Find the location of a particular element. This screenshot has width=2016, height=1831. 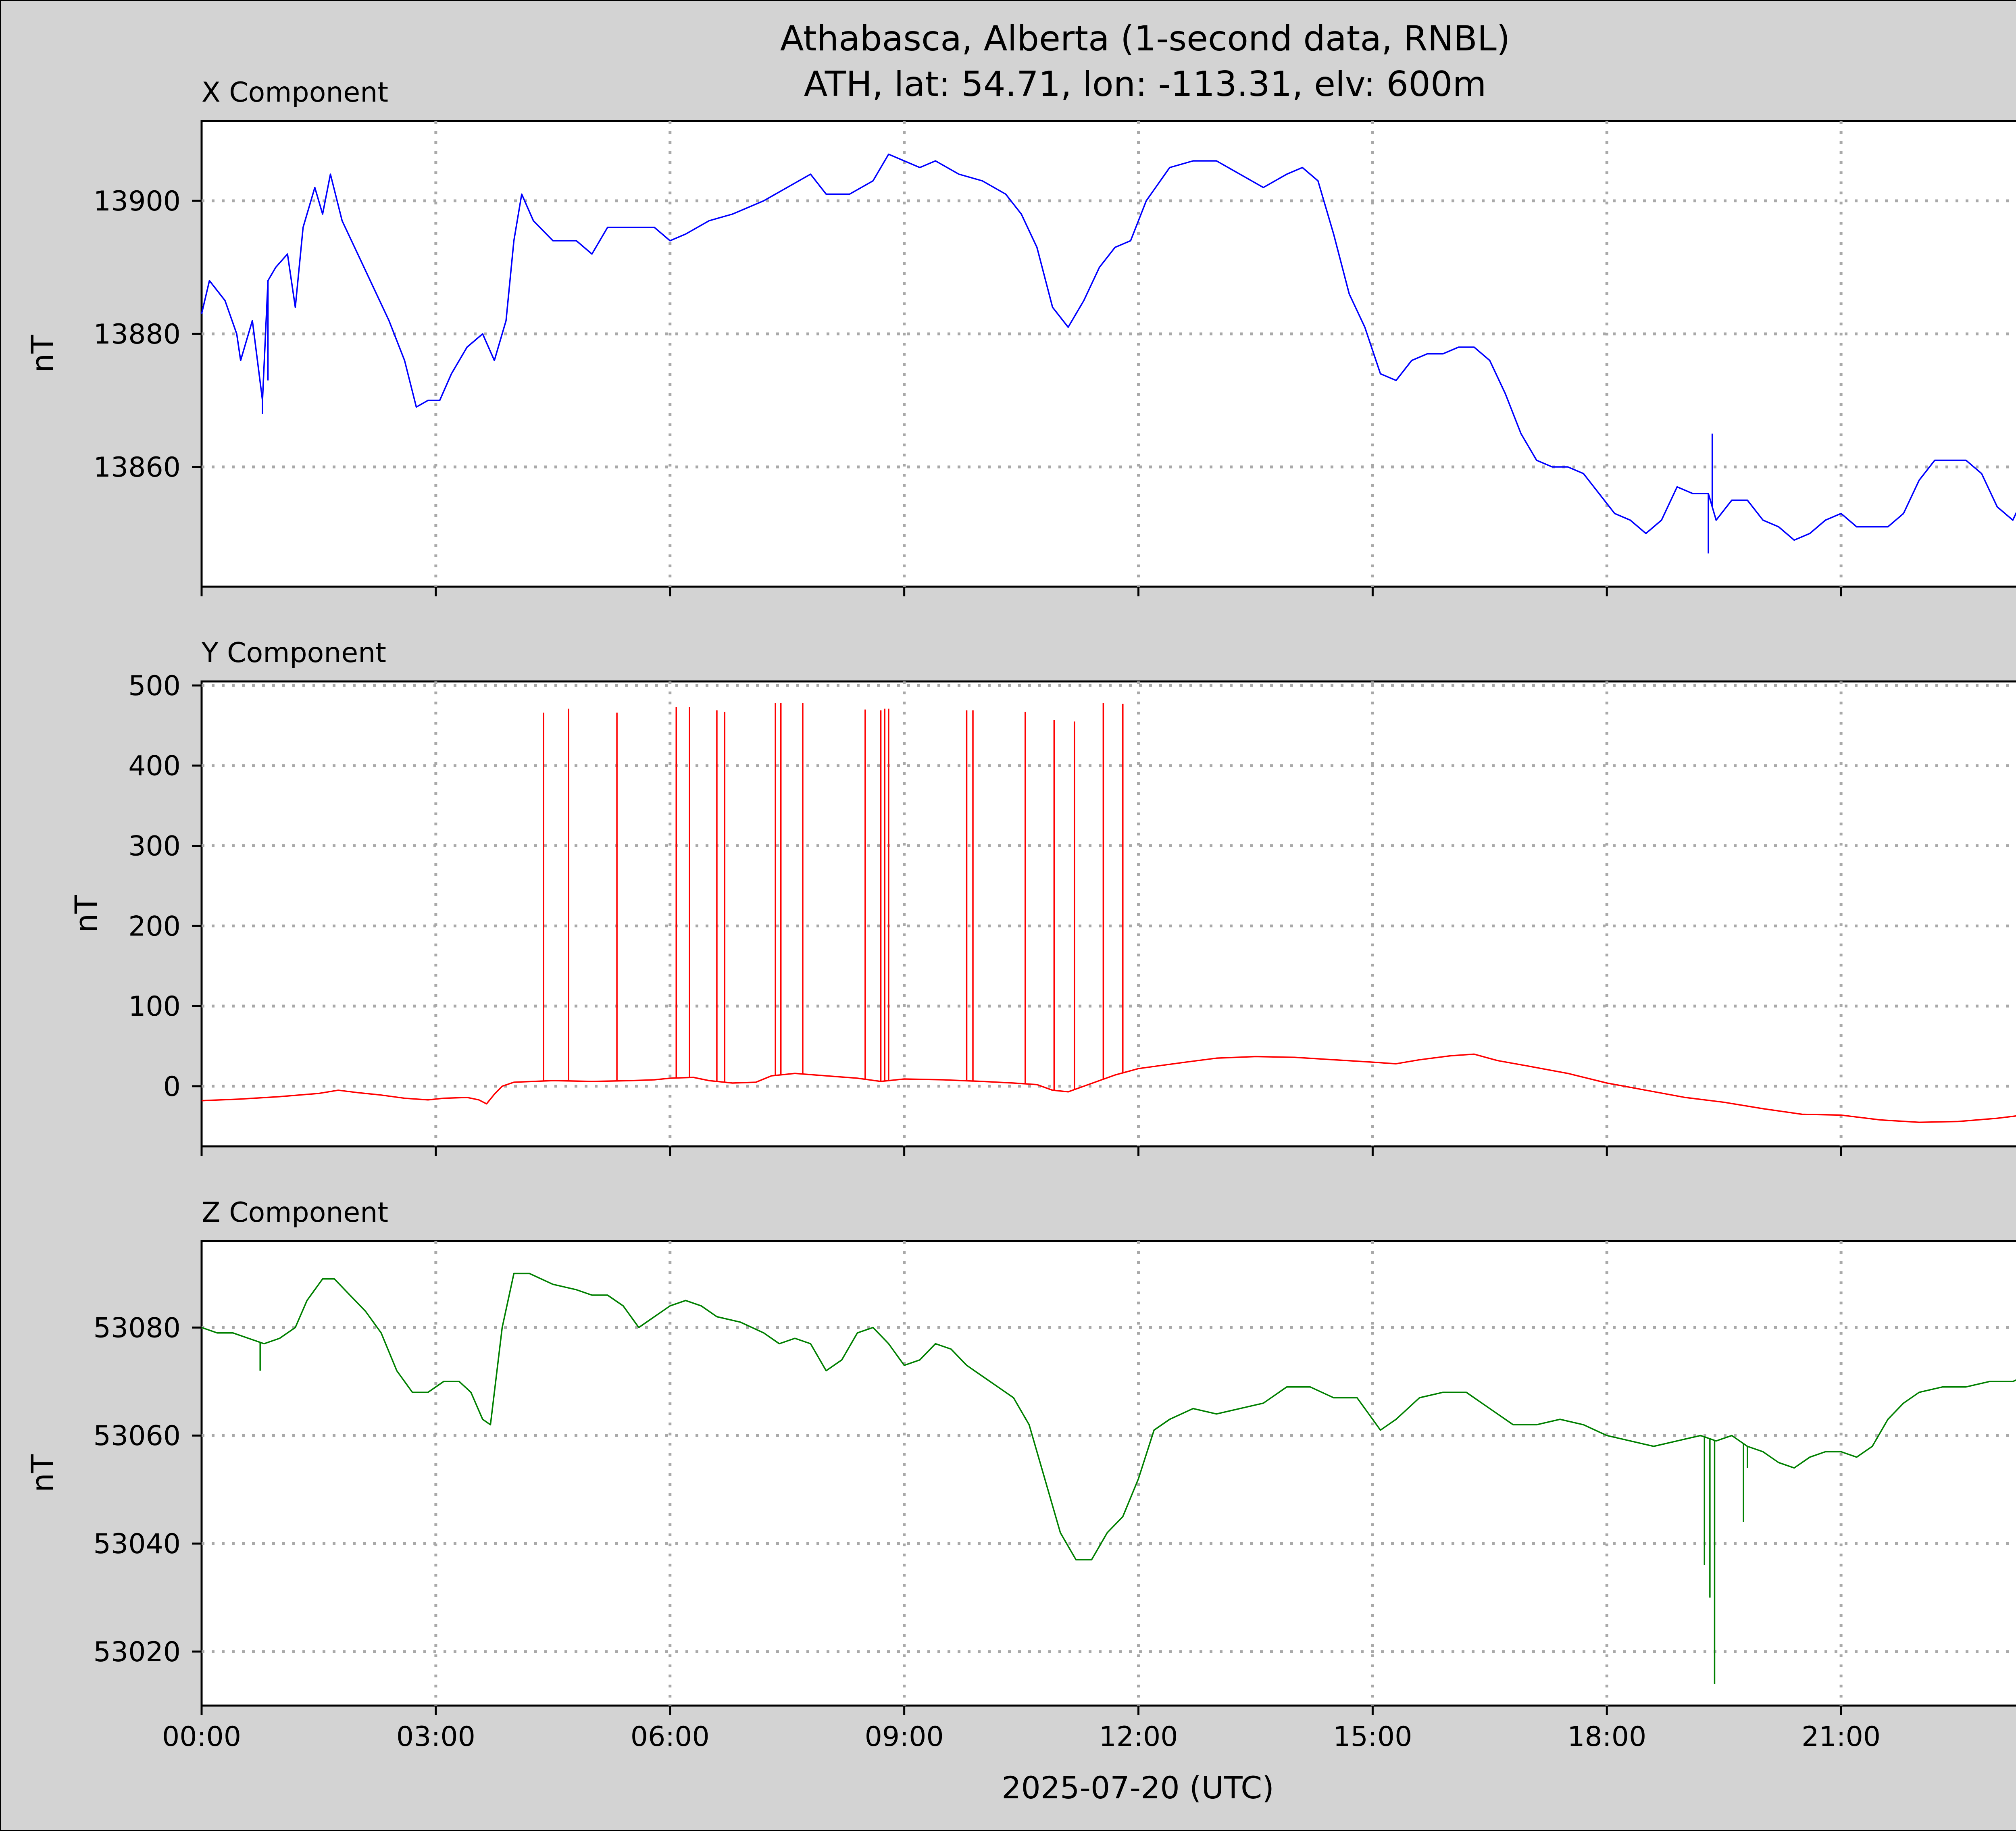

y-tick-label: 0 is located at coordinates (172, 1087).